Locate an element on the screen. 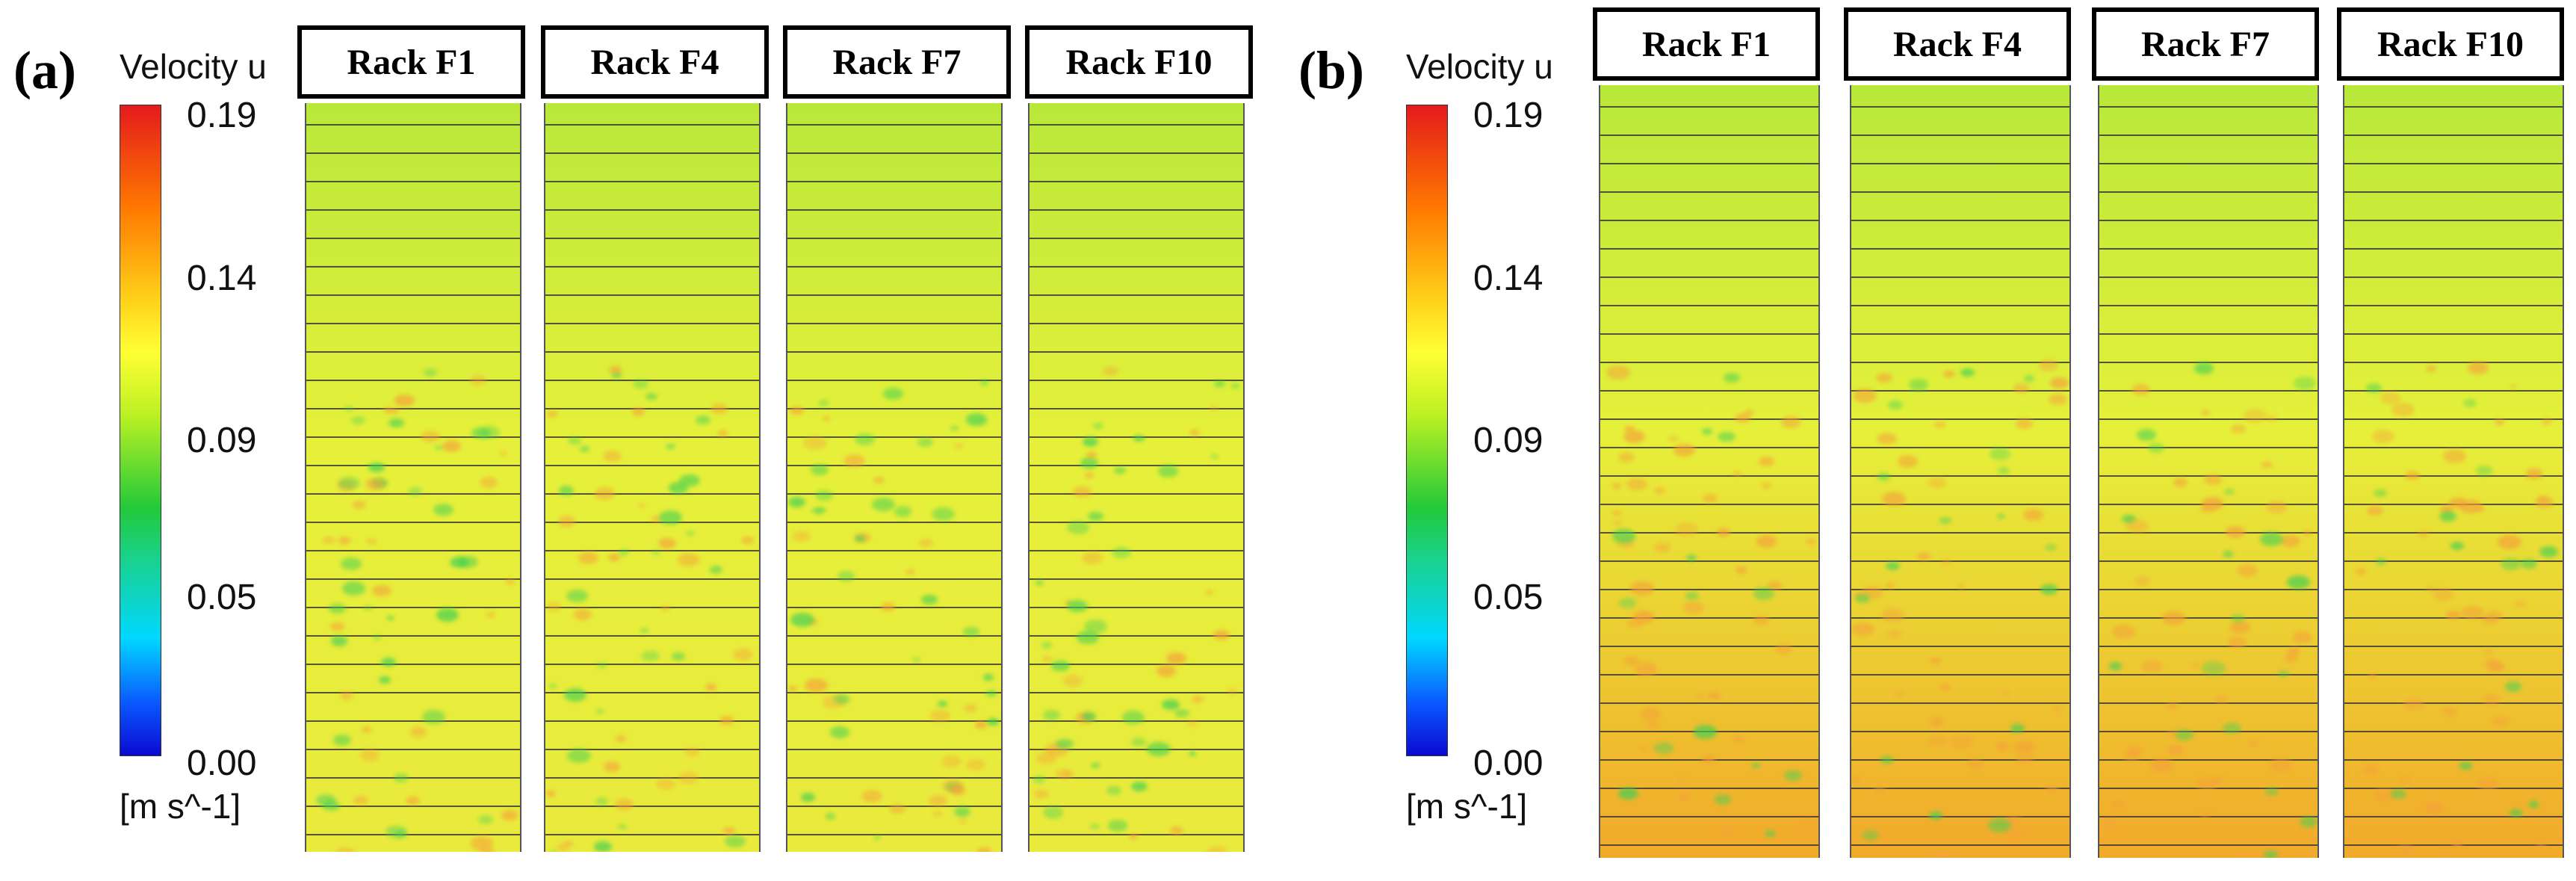 Image resolution: width=2576 pixels, height=881 pixels. panel-label: (a) is located at coordinates (44, 70).